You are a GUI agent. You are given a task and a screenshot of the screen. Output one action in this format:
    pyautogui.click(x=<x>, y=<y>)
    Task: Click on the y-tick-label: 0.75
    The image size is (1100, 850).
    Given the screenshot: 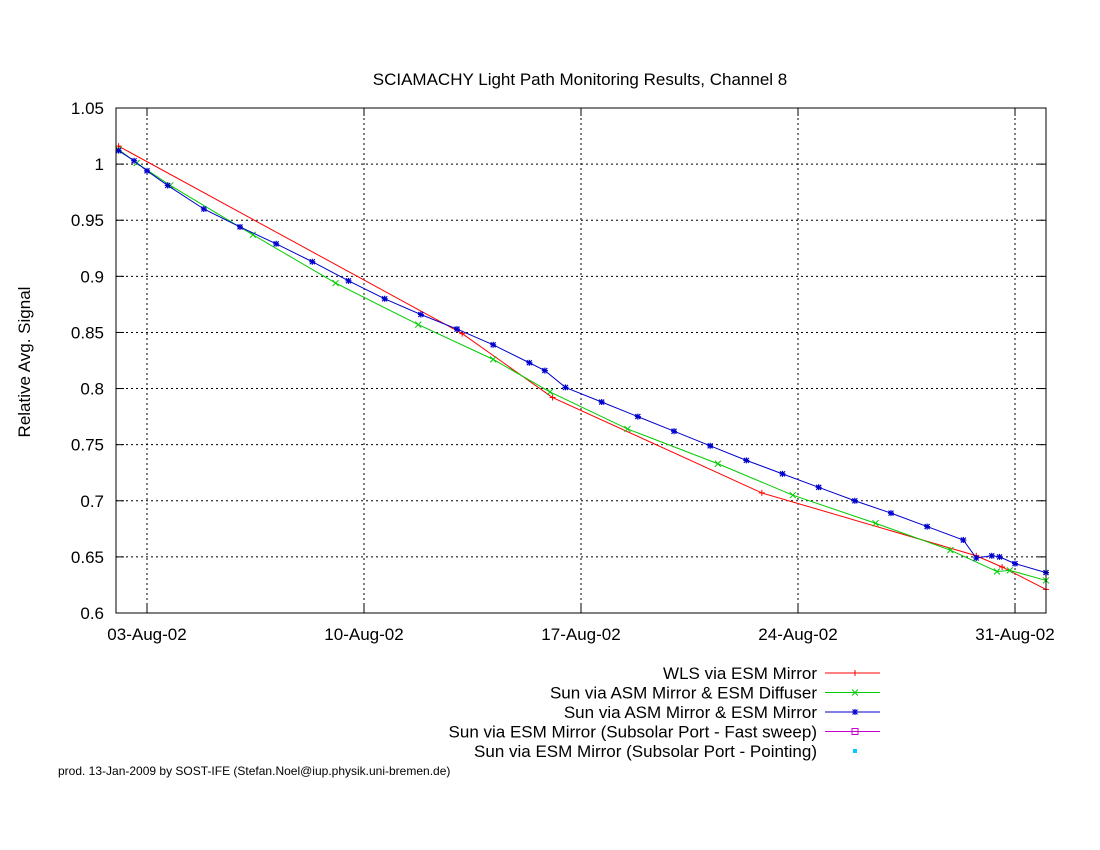 What is the action you would take?
    pyautogui.click(x=87, y=445)
    